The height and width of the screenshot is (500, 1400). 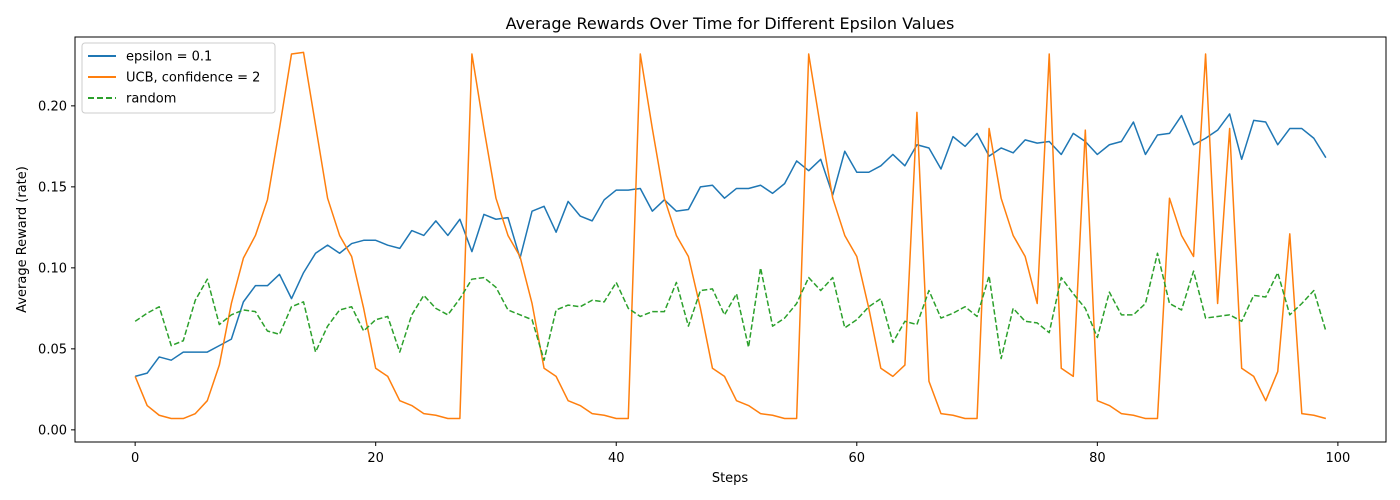 What do you see at coordinates (135, 458) in the screenshot?
I see `x-tick-label: 0` at bounding box center [135, 458].